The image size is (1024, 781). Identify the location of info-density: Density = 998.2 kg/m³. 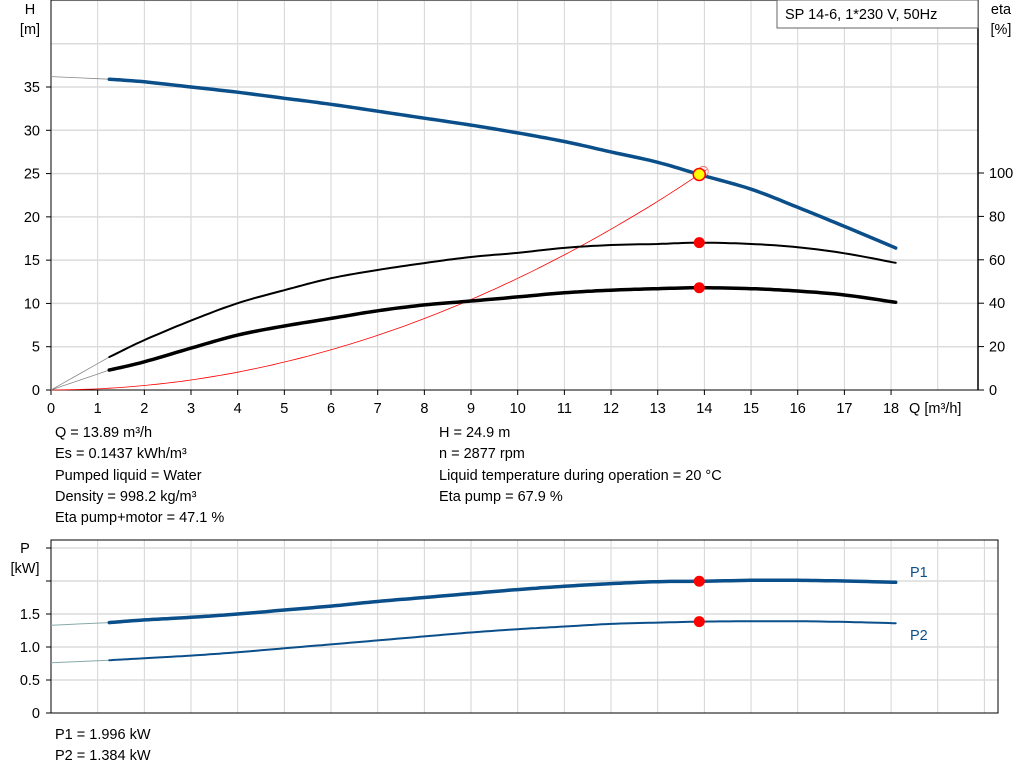
(126, 496).